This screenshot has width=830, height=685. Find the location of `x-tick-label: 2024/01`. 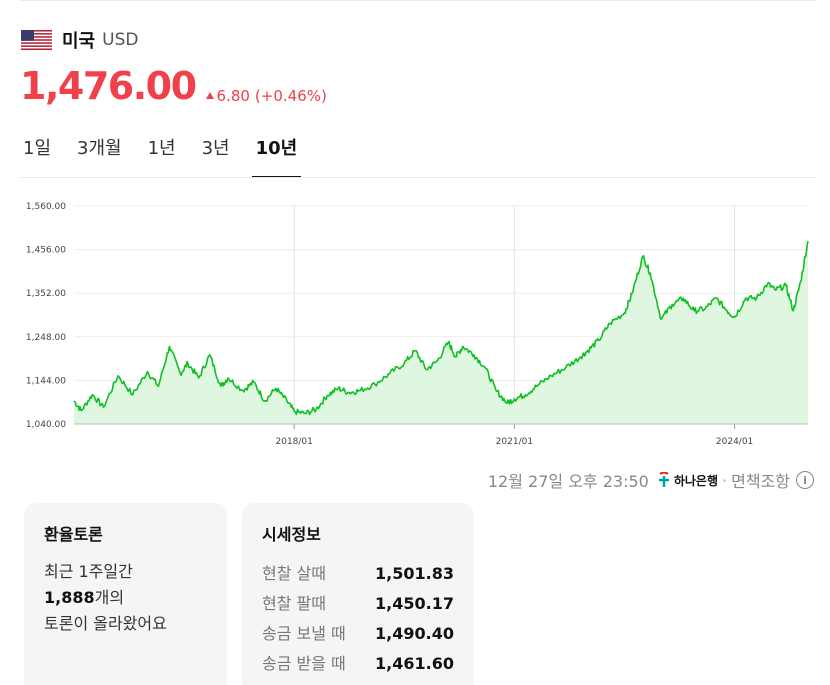

x-tick-label: 2024/01 is located at coordinates (734, 442).